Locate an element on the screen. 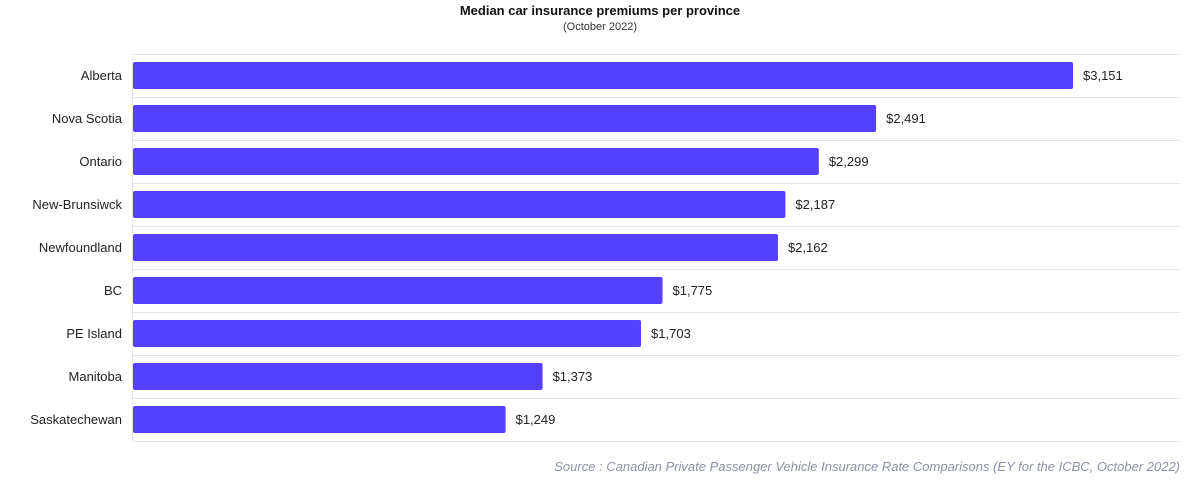 The width and height of the screenshot is (1199, 480). bar-row: Saskatechewan $1,249 is located at coordinates (292, 419).